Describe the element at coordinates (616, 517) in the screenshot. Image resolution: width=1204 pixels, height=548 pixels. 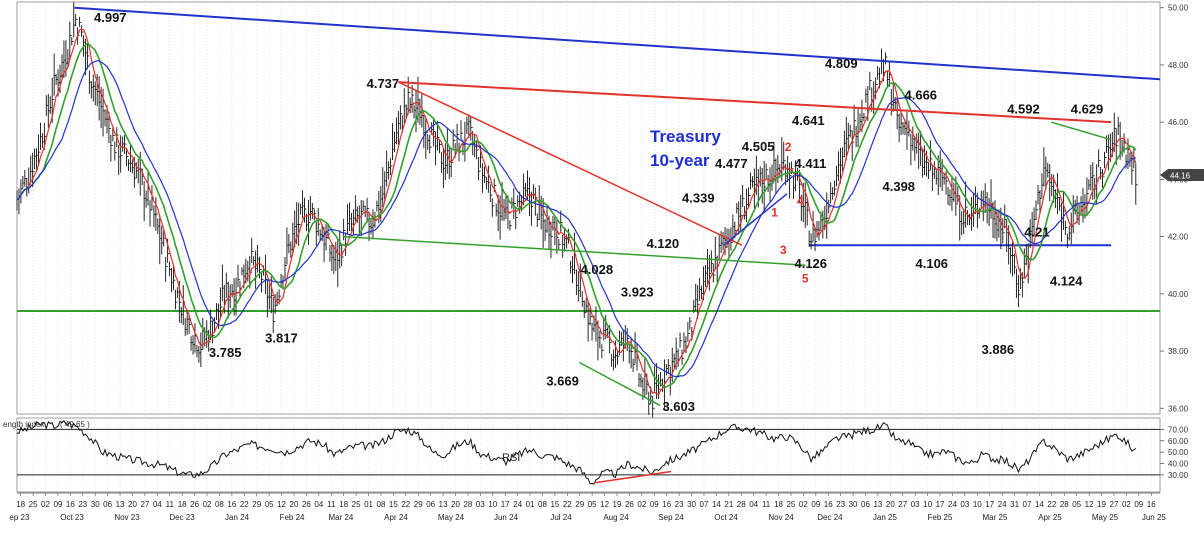
I see `month-label: Aug 24` at that location.